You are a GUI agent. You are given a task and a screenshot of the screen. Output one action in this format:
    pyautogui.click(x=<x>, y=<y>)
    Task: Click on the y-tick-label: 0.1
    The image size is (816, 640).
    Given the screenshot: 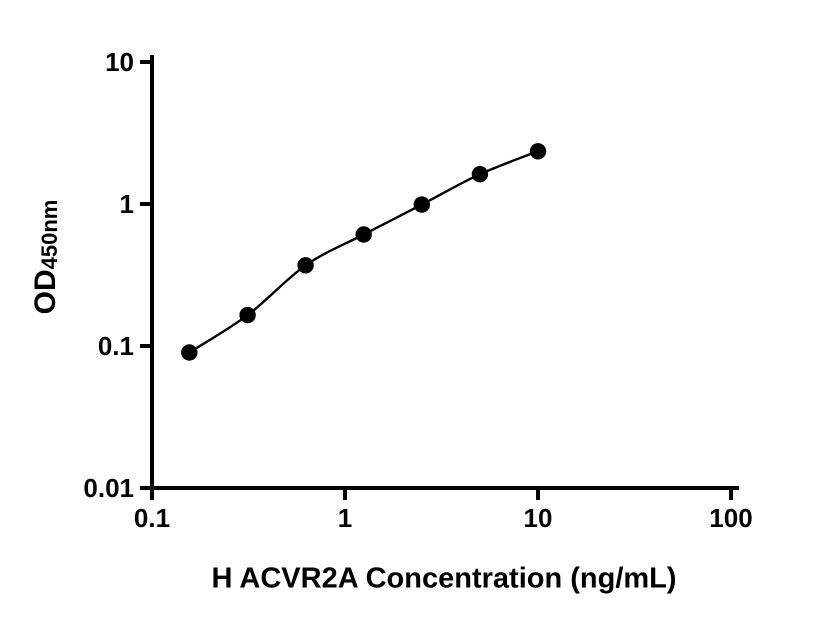 What is the action you would take?
    pyautogui.click(x=116, y=346)
    